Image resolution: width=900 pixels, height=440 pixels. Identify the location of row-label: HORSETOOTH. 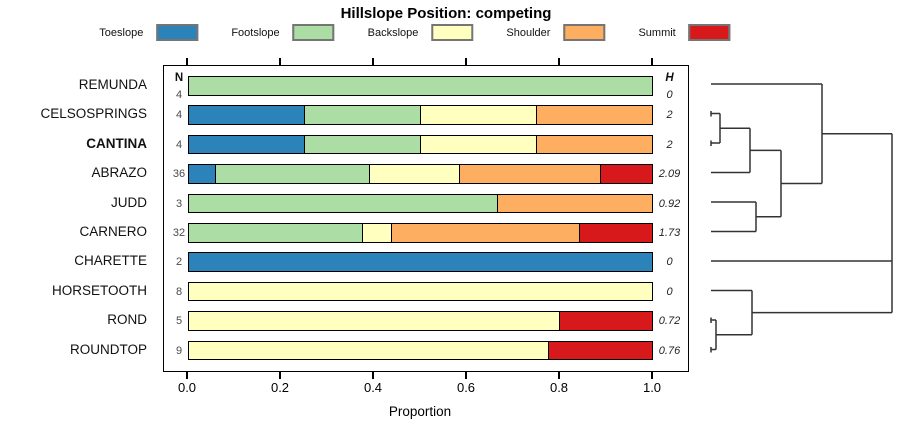
(99, 290).